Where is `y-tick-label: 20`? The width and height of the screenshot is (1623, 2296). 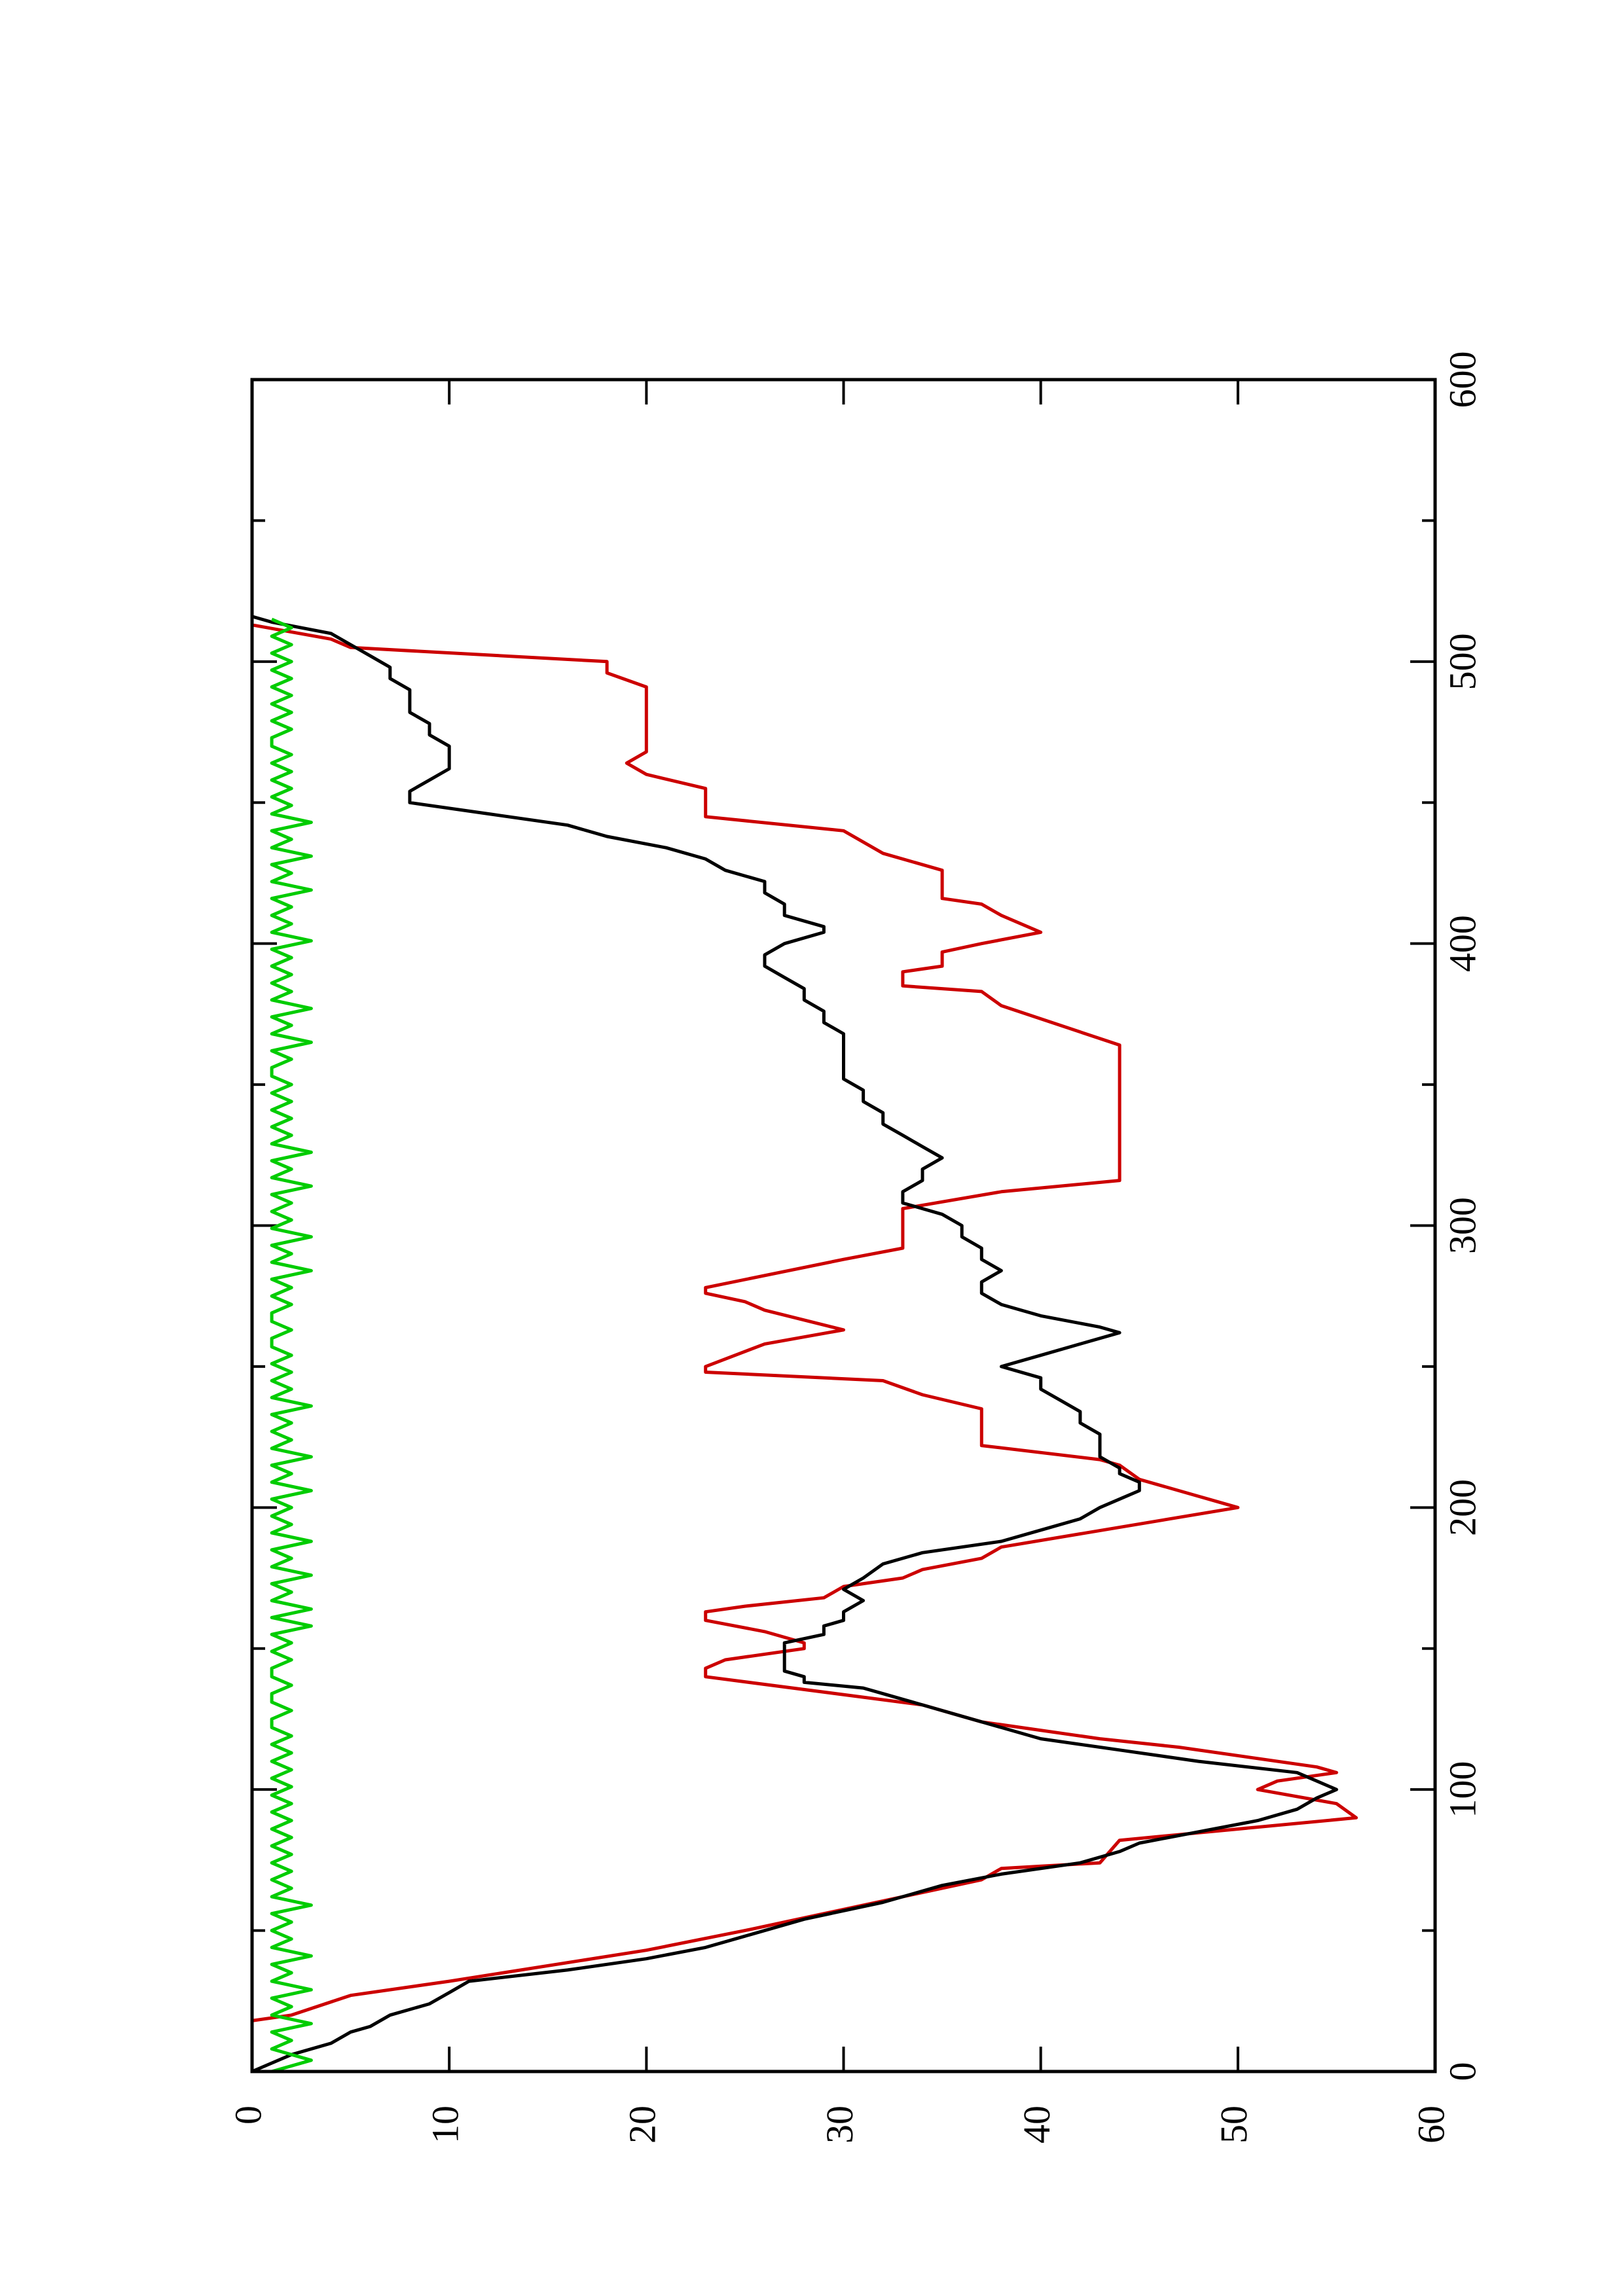 y-tick-label: 20 is located at coordinates (642, 2125).